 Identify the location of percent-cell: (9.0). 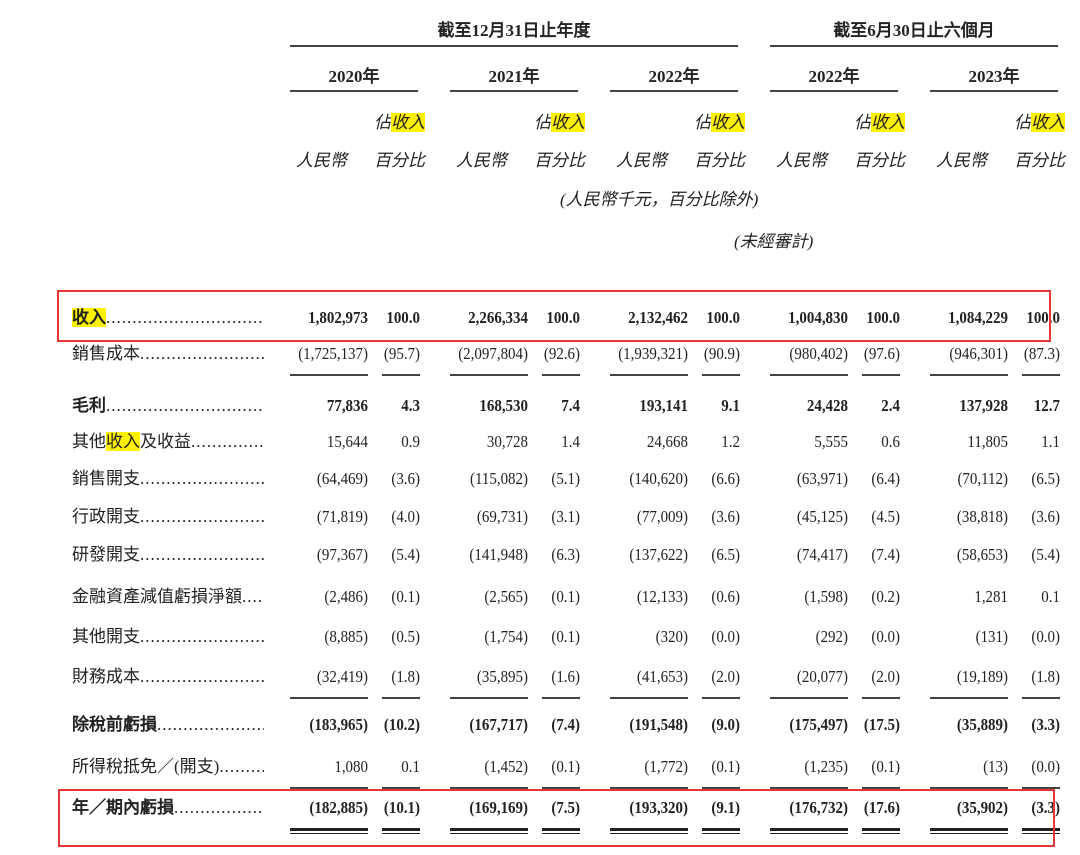
(725, 724).